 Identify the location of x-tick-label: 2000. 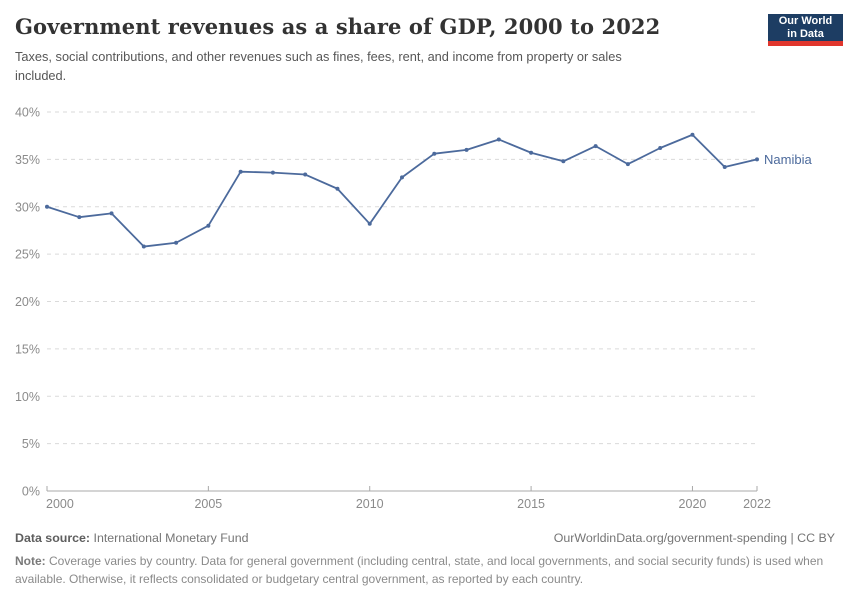
(60, 504).